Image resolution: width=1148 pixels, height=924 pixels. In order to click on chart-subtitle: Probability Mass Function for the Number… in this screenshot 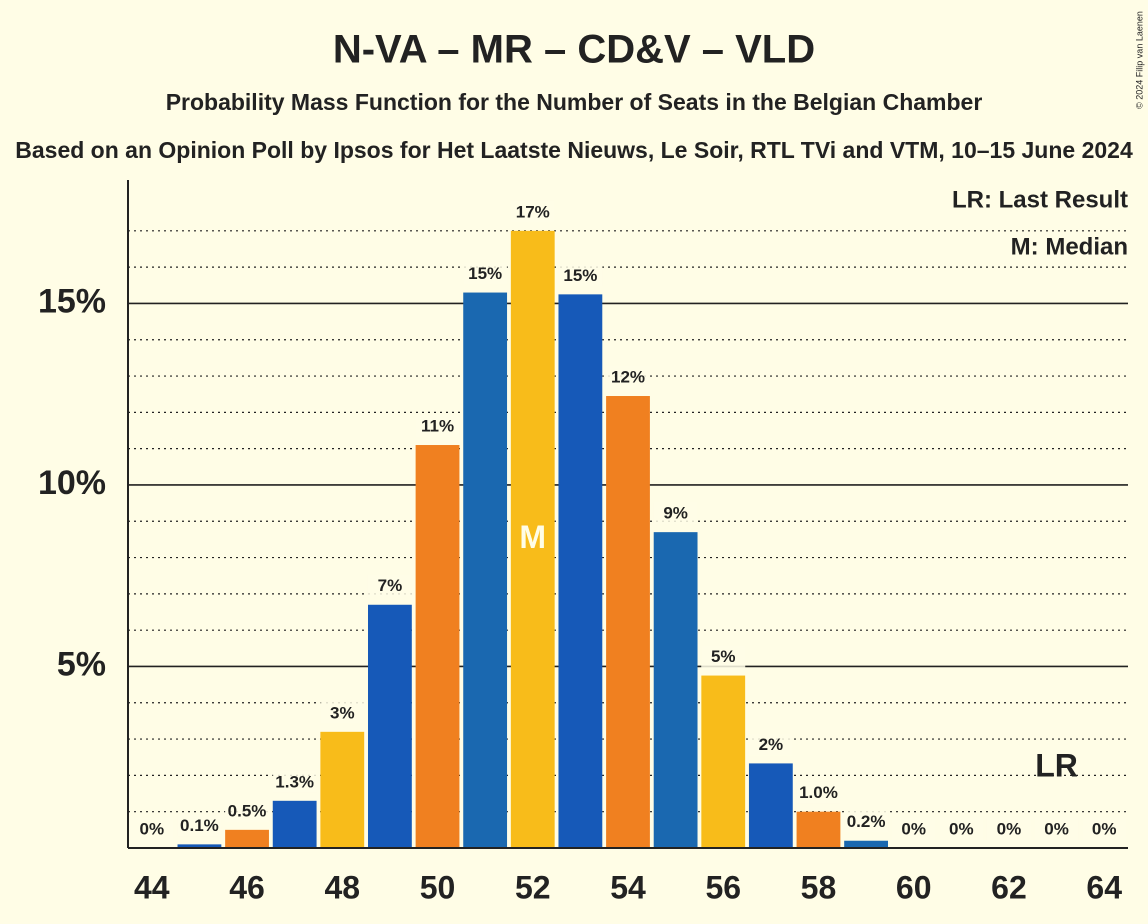, I will do `click(574, 102)`.